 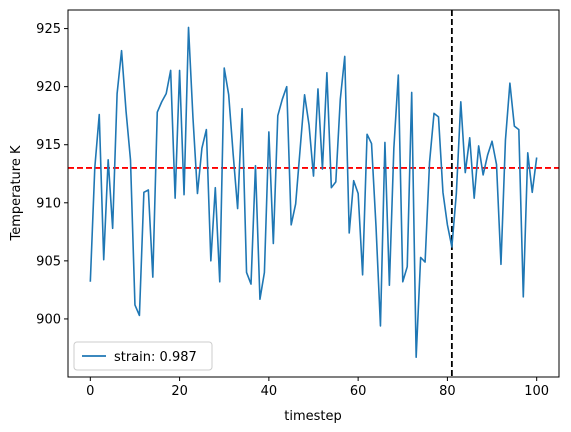 I want to click on x-tick-label: 60, so click(x=358, y=391).